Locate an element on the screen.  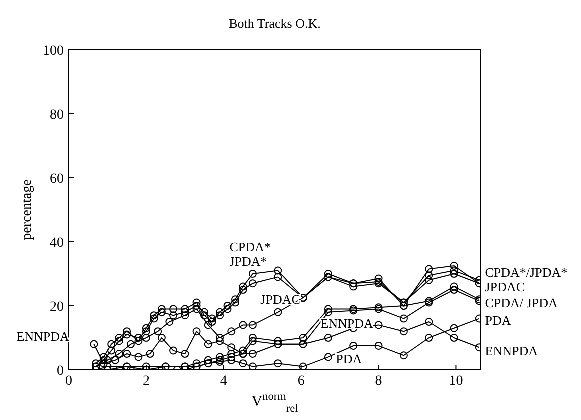
y-tick-label: 0 is located at coordinates (60, 371).